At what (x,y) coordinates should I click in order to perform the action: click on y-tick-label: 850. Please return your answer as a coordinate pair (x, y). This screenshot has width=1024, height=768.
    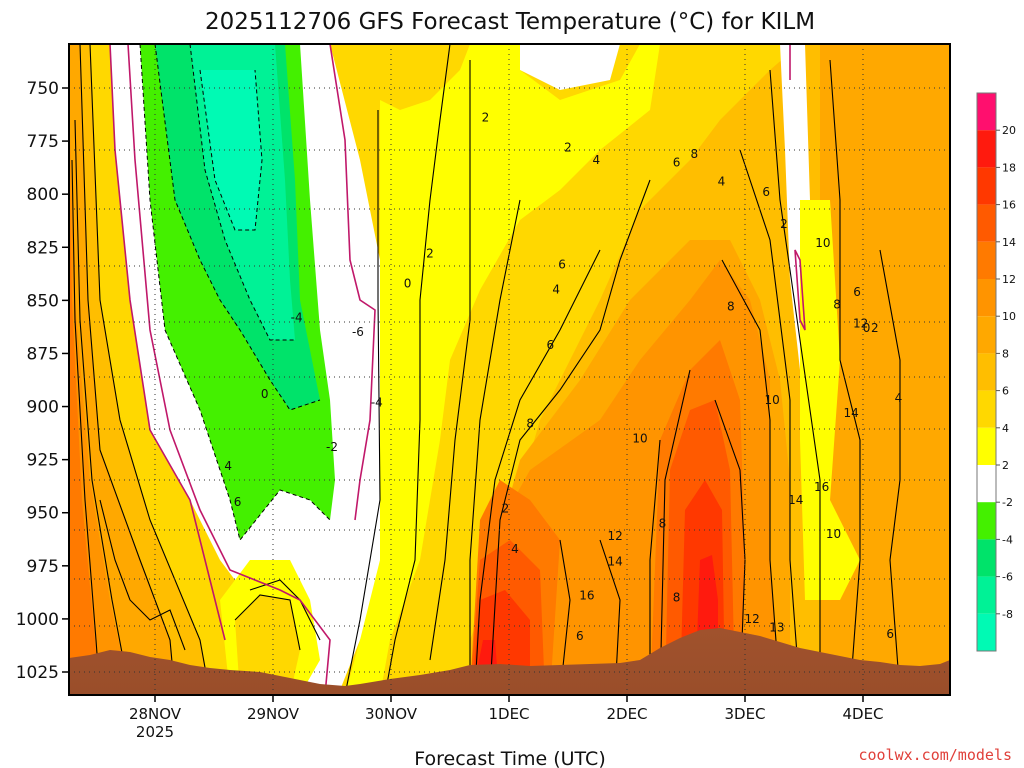
    Looking at the image, I should click on (43, 301).